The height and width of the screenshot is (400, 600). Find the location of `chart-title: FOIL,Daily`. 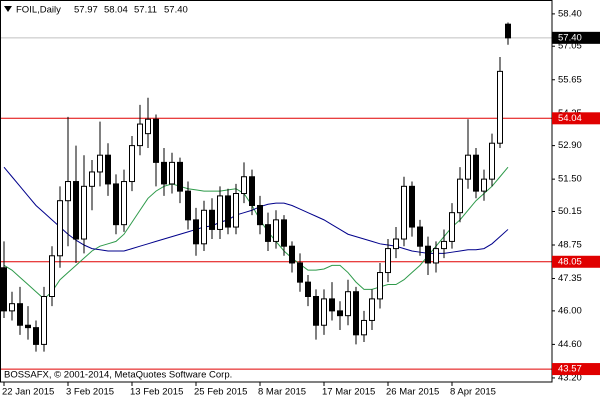

chart-title: FOIL,Daily is located at coordinates (38, 10).